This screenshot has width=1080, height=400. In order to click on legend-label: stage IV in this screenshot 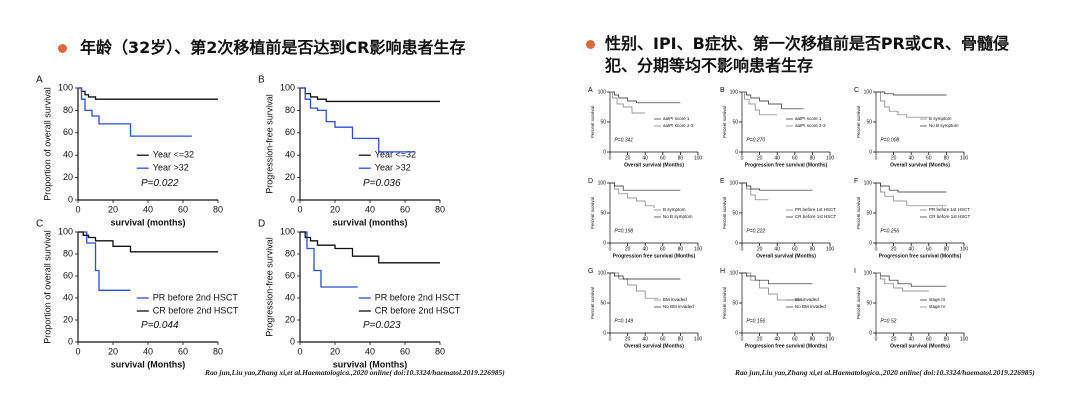, I will do `click(937, 306)`.